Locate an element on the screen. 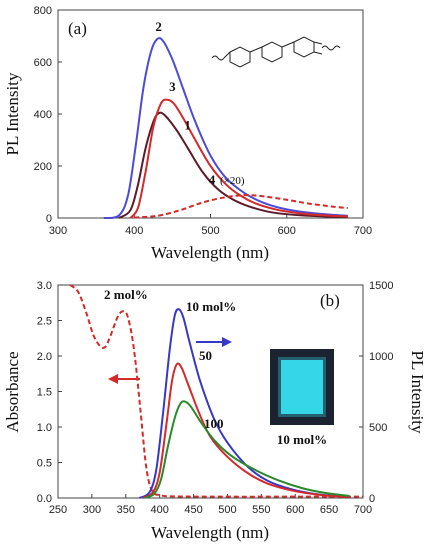  series-3-line is located at coordinates (238, 158).